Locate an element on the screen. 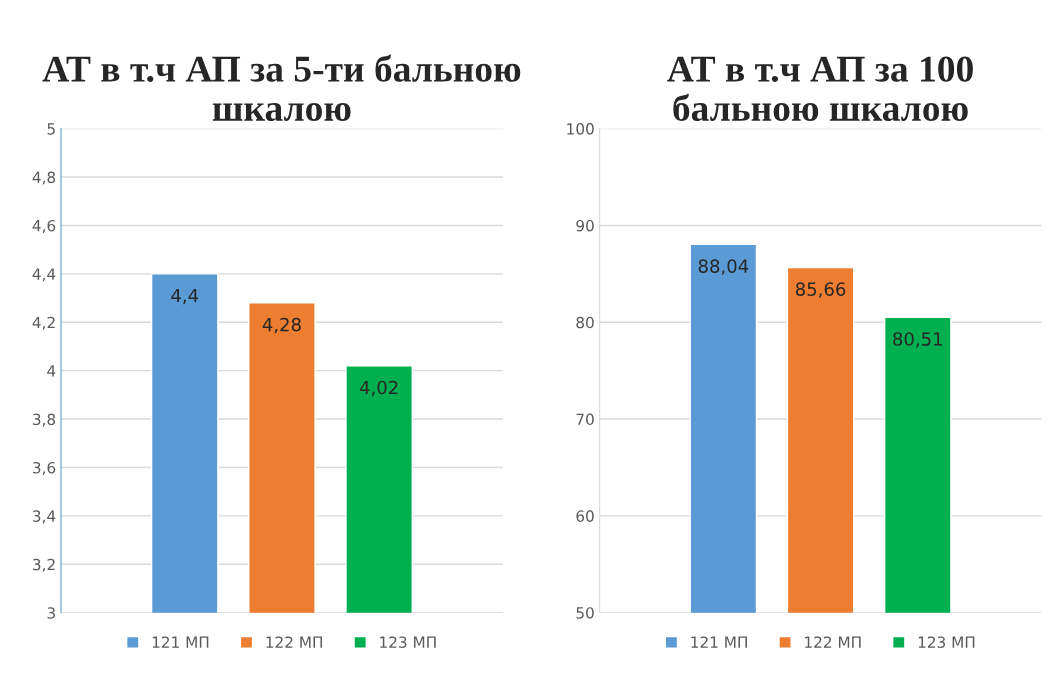 The height and width of the screenshot is (677, 1052). y-tick-label: 5 is located at coordinates (51, 129).